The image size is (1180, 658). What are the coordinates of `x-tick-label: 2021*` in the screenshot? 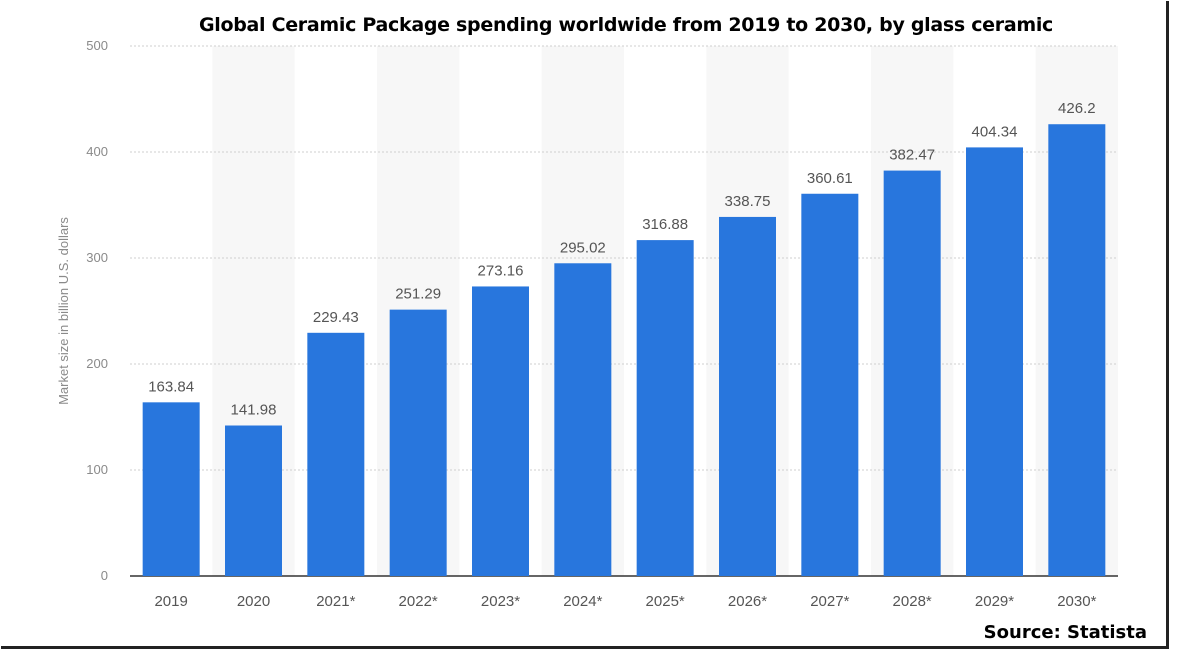 It's located at (335, 601).